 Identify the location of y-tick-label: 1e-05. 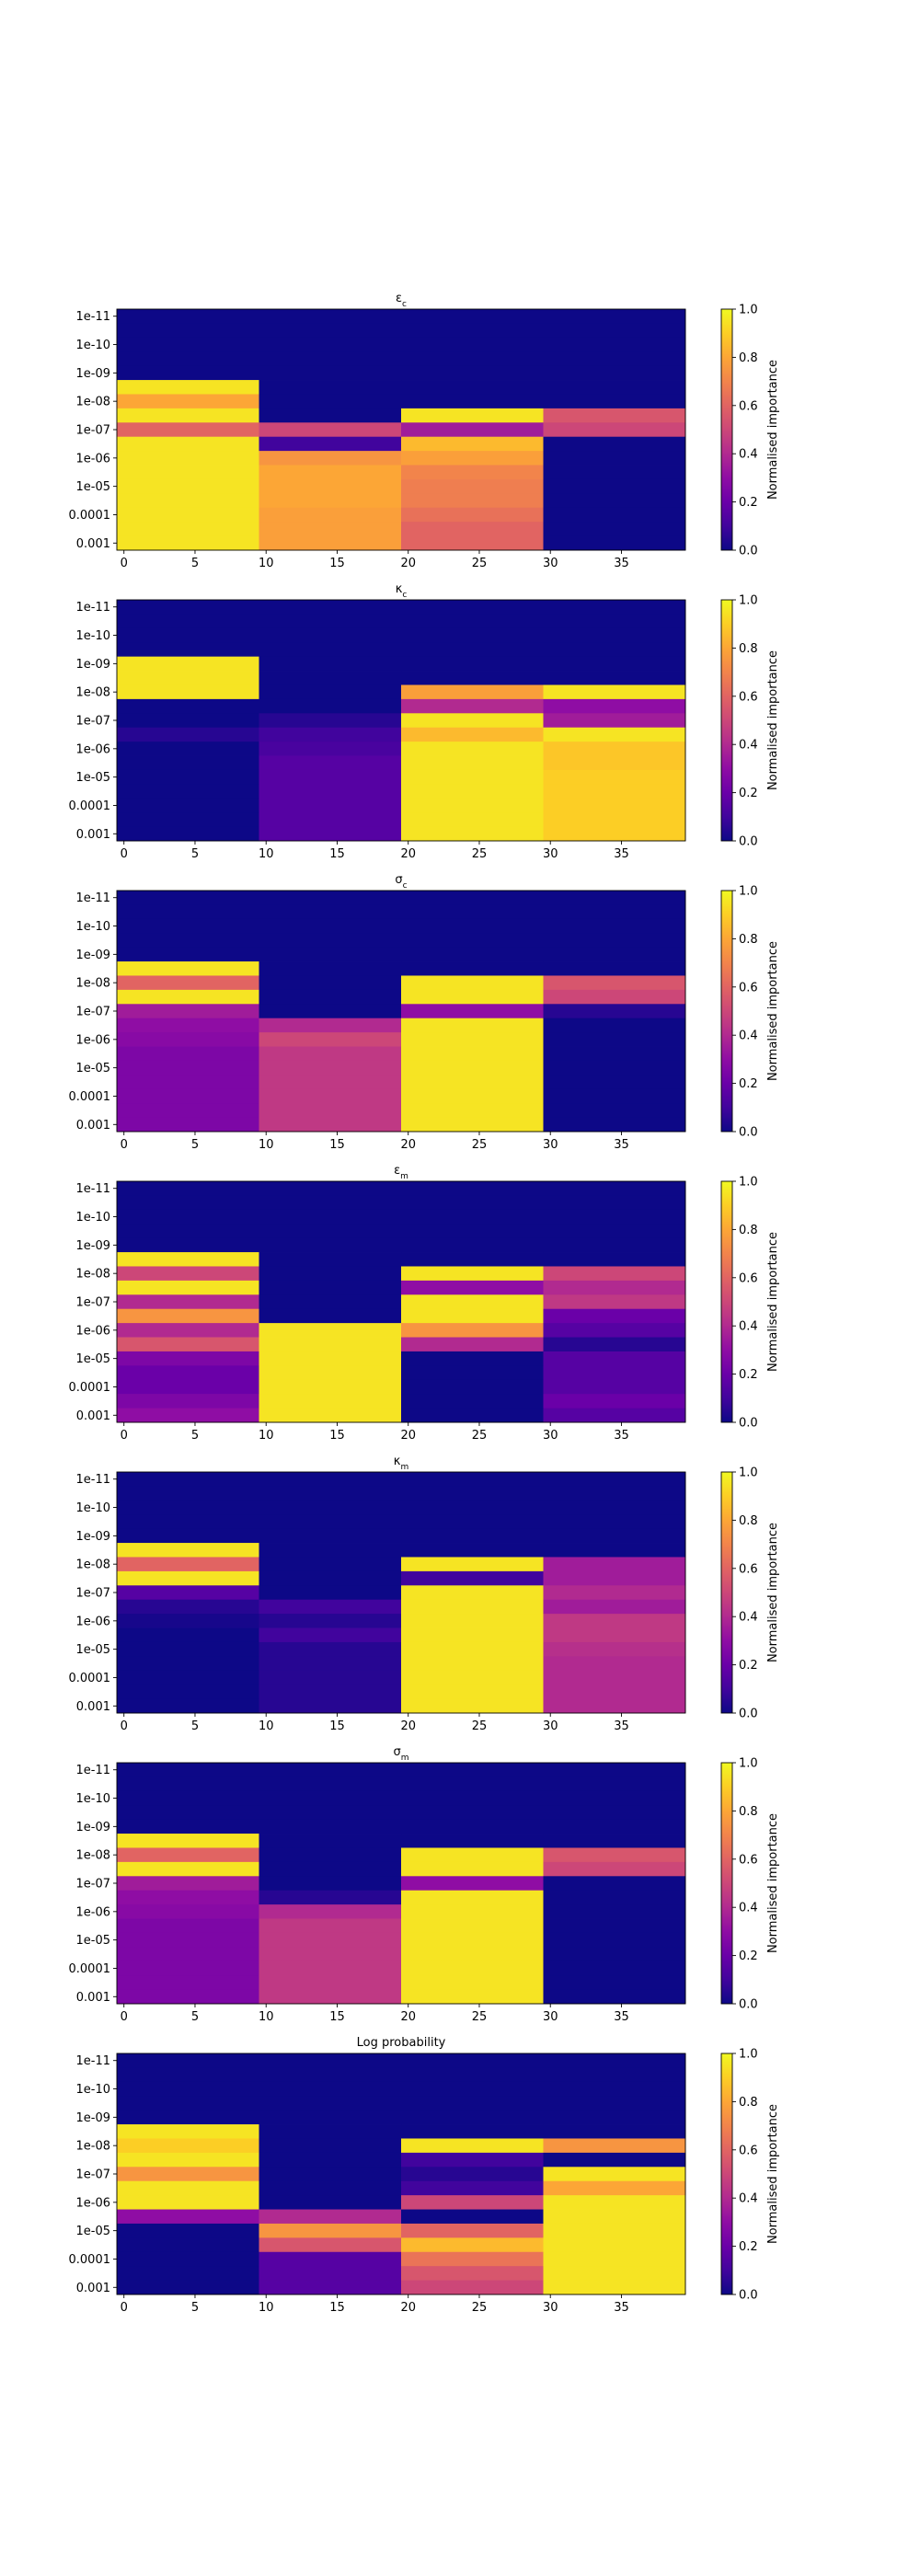
(92, 1359).